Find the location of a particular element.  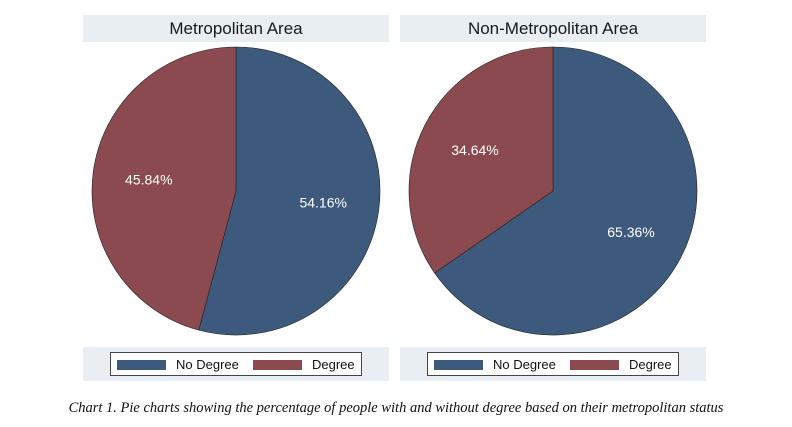

legend-band-metropolitan: No Degree Degree is located at coordinates (236, 364).